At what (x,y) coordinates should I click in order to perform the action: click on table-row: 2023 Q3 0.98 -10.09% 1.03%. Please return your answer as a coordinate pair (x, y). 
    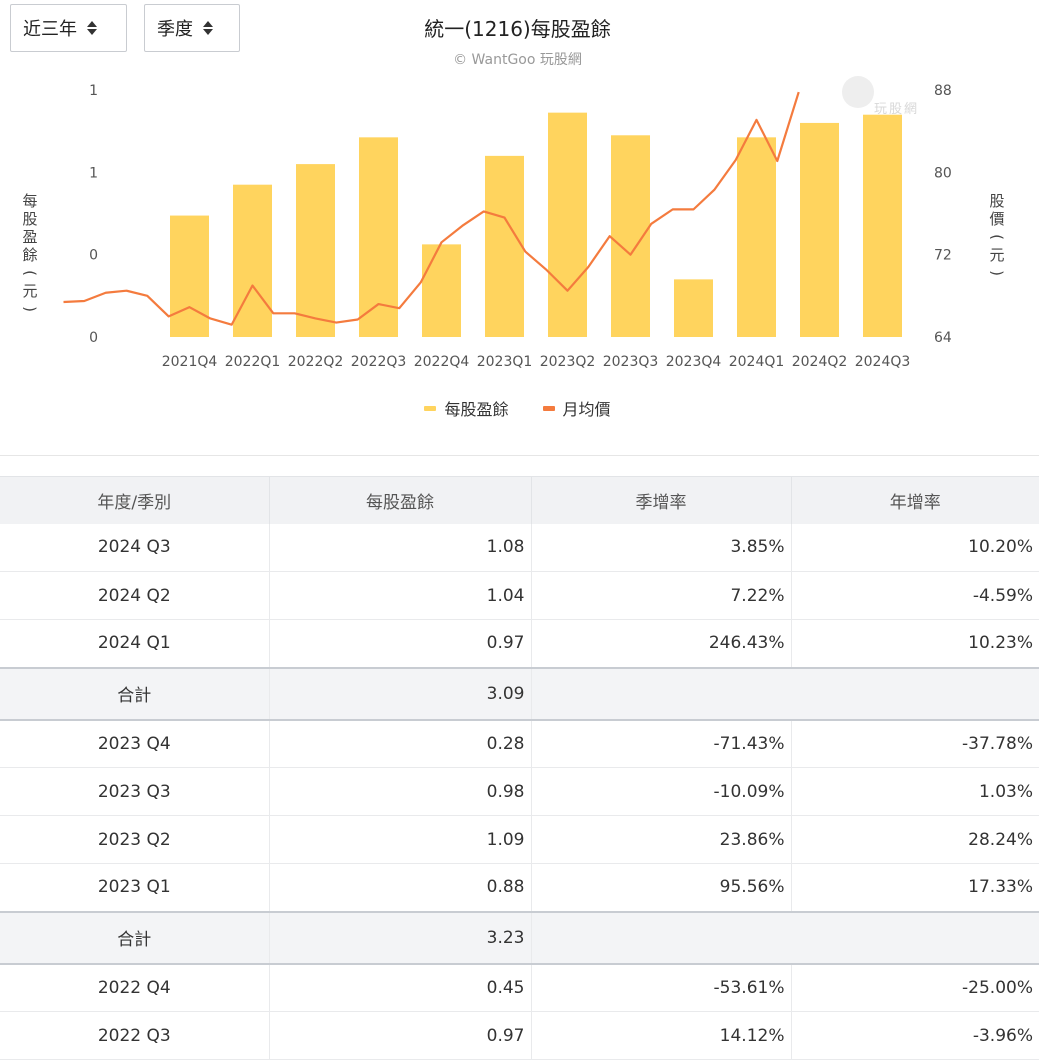
    Looking at the image, I should click on (519, 791).